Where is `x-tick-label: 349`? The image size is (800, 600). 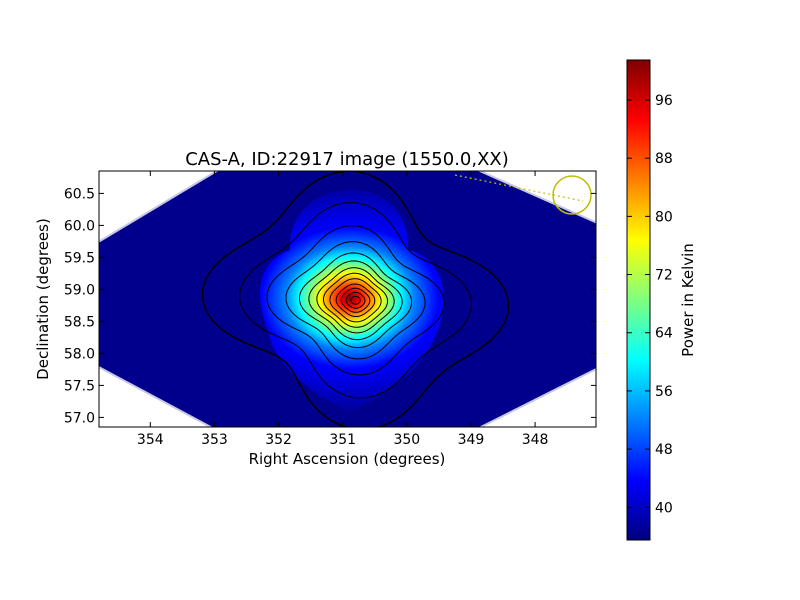
x-tick-label: 349 is located at coordinates (471, 440).